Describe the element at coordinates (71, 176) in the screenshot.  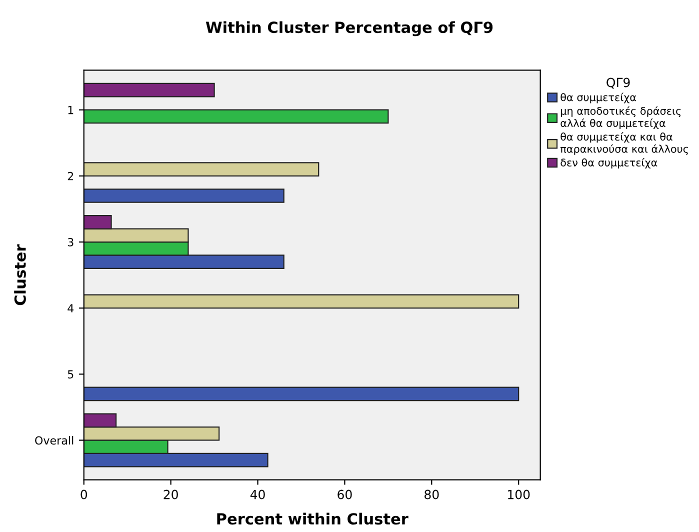
I see `y-tick-label: 2` at that location.